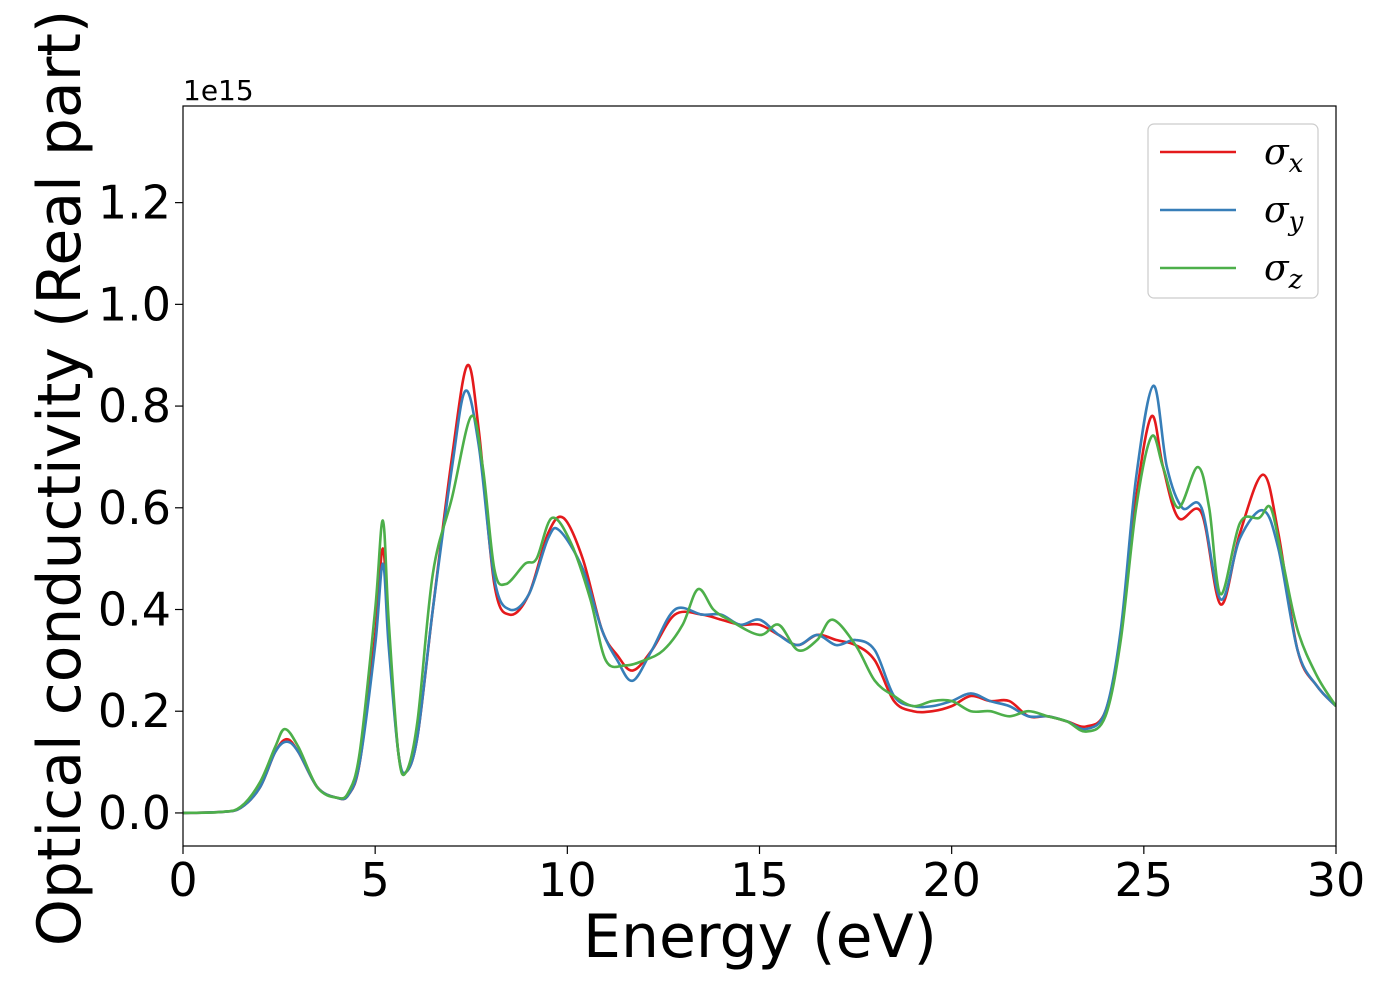 Image resolution: width=1400 pixels, height=1000 pixels. Describe the element at coordinates (60, 478) in the screenshot. I see `y-axis-title: Optical conductivity (Real part)` at that location.